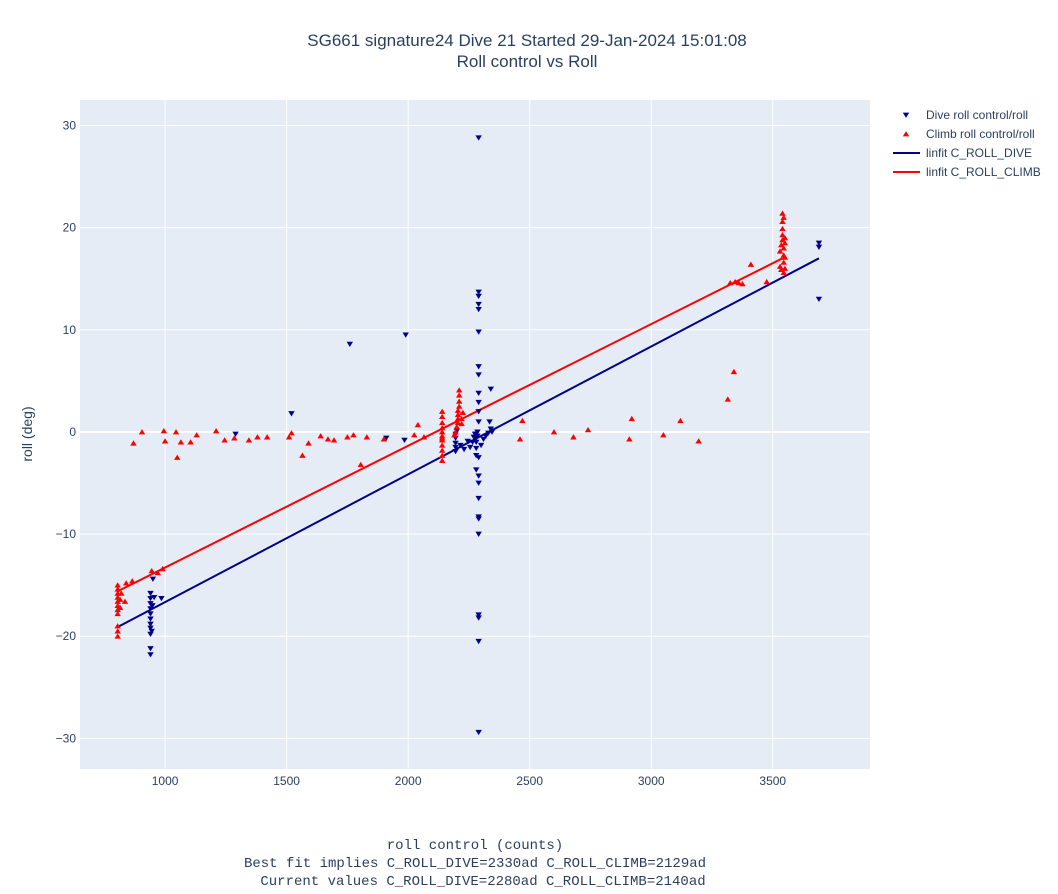 Image resolution: width=1058 pixels, height=894 pixels. Describe the element at coordinates (977, 115) in the screenshot. I see `legend-label: Dive roll control/roll` at that location.